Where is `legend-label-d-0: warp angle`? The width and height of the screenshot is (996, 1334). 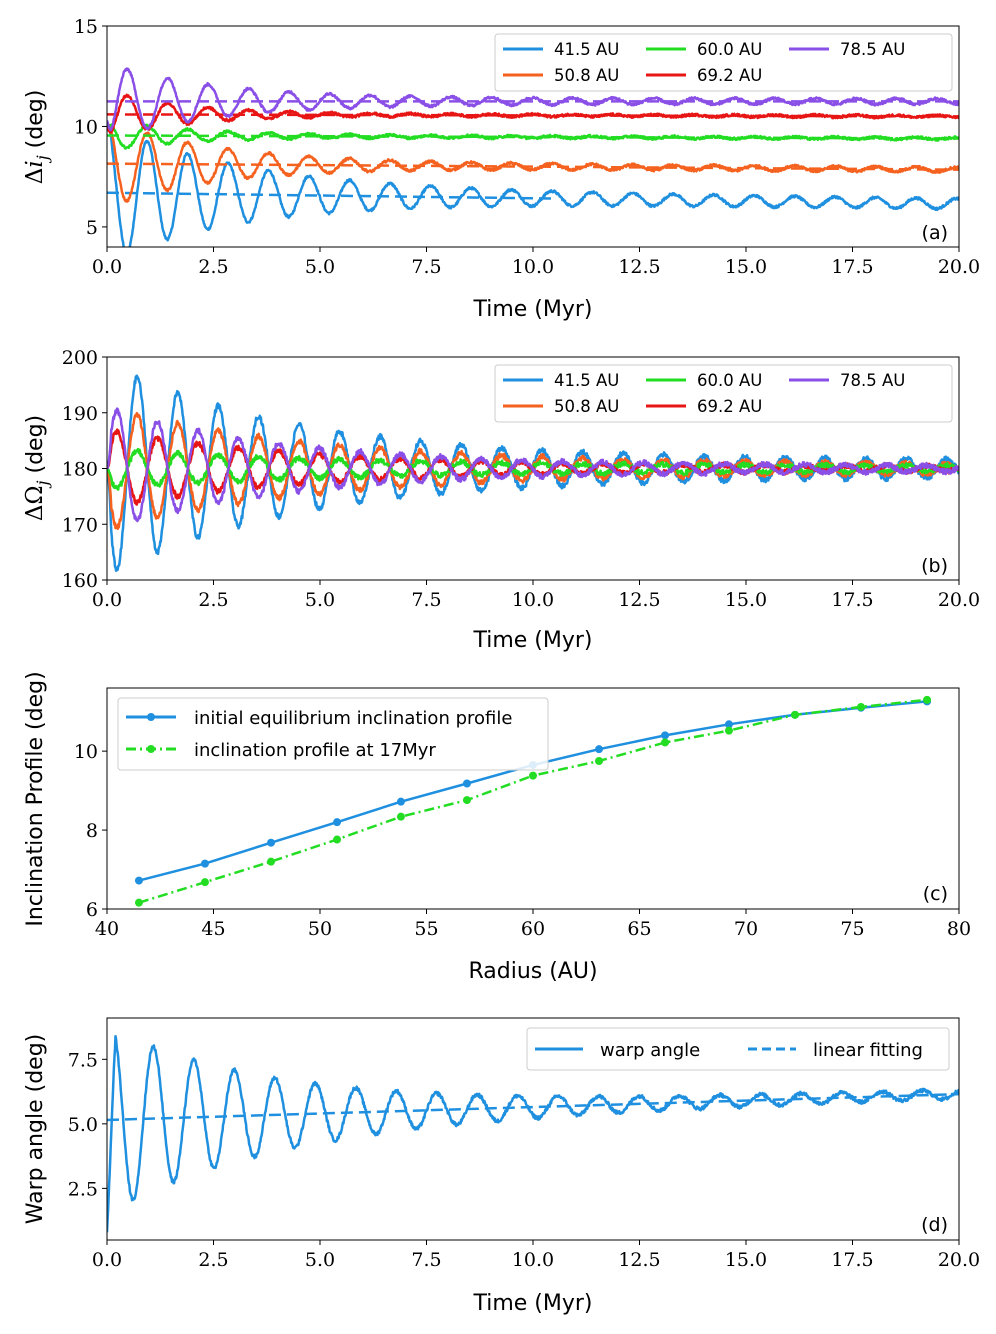
legend-label-d-0: warp angle is located at coordinates (650, 1050).